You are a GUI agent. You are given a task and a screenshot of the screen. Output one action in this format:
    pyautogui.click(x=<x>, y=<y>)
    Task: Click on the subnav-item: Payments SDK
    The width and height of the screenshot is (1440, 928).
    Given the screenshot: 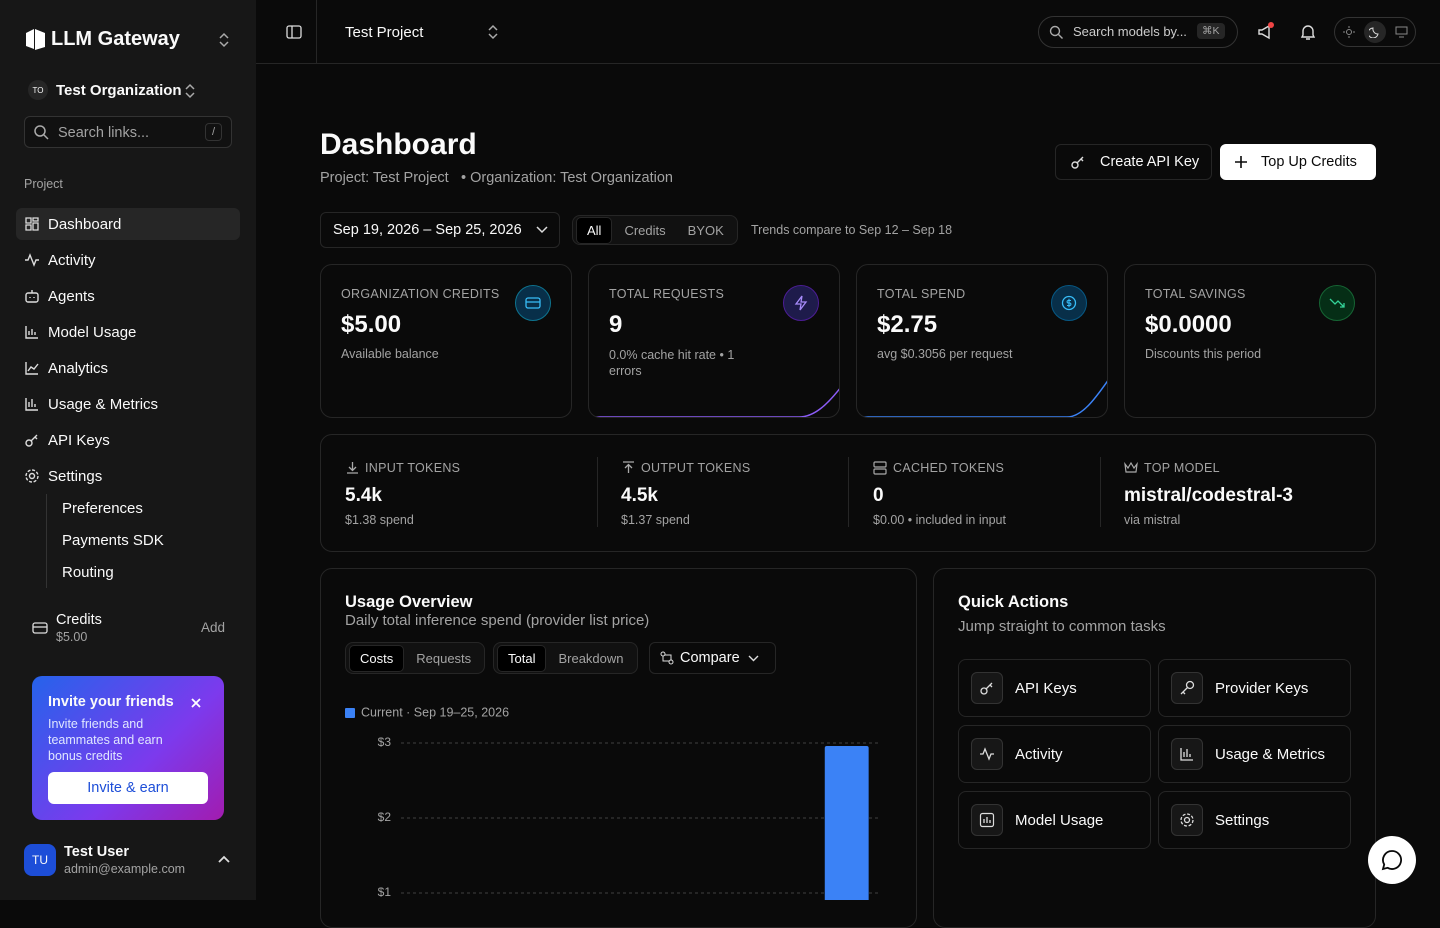 What is the action you would take?
    pyautogui.click(x=113, y=540)
    